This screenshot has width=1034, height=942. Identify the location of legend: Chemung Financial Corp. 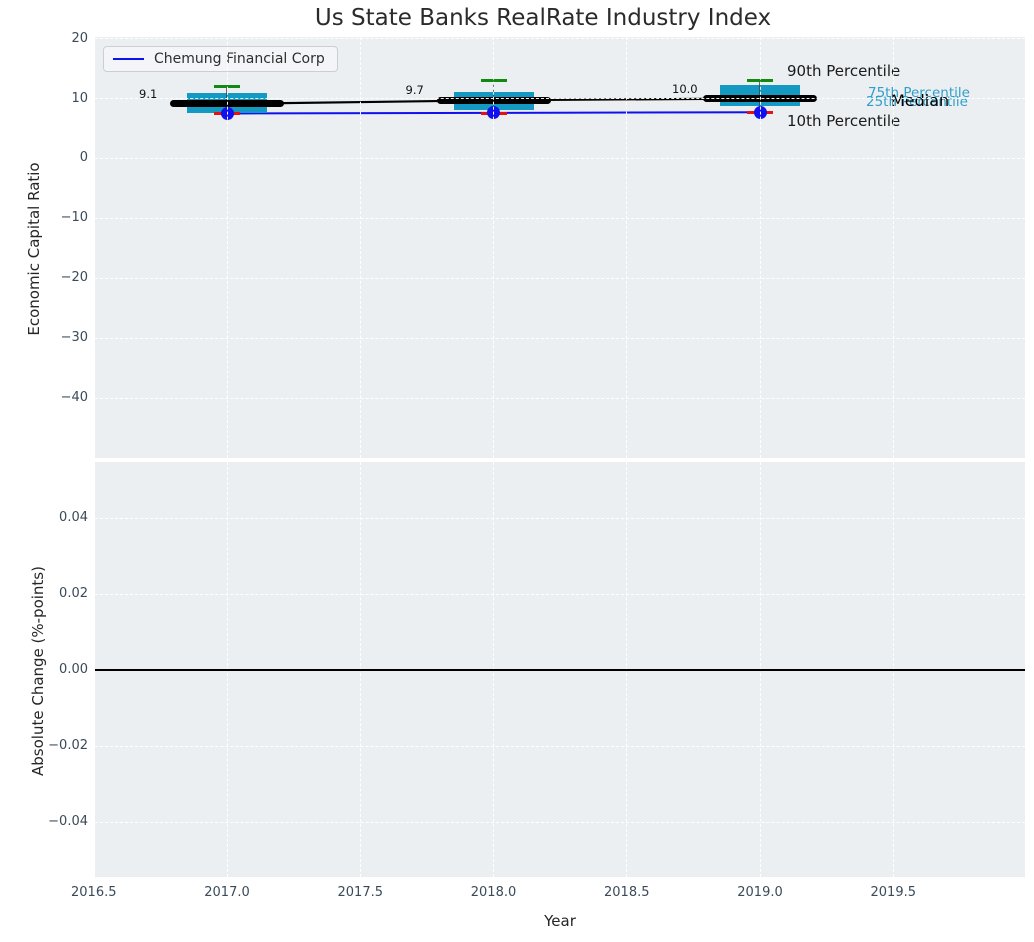
(220, 59).